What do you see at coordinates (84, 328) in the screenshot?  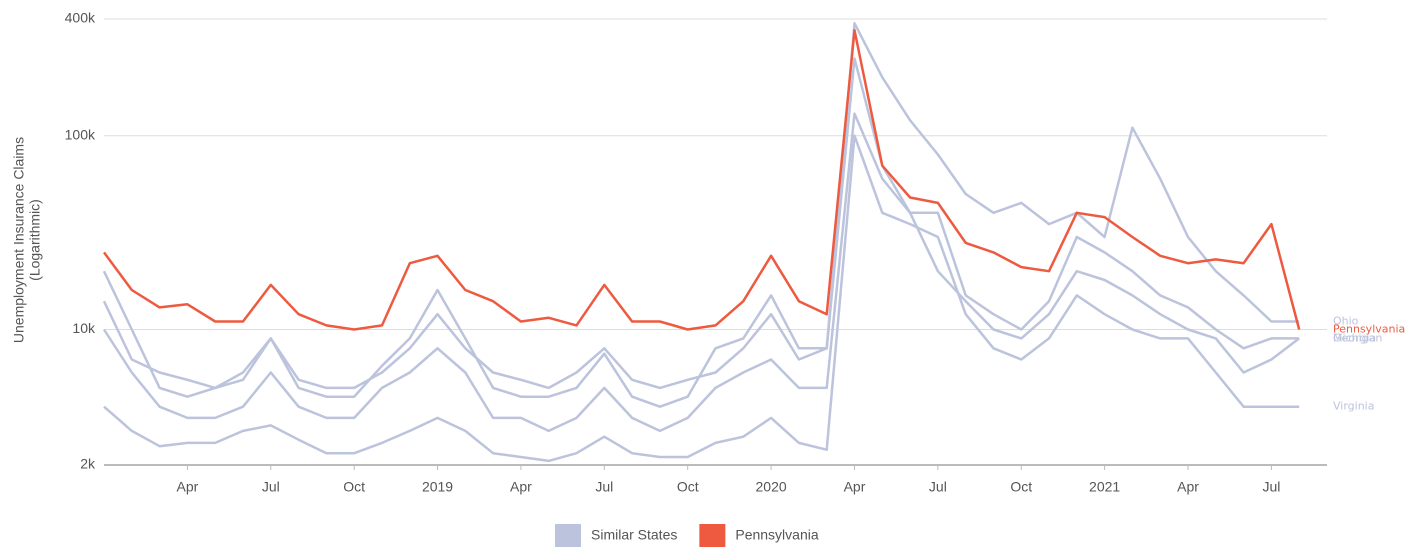 I see `y-tick-label: 10k` at bounding box center [84, 328].